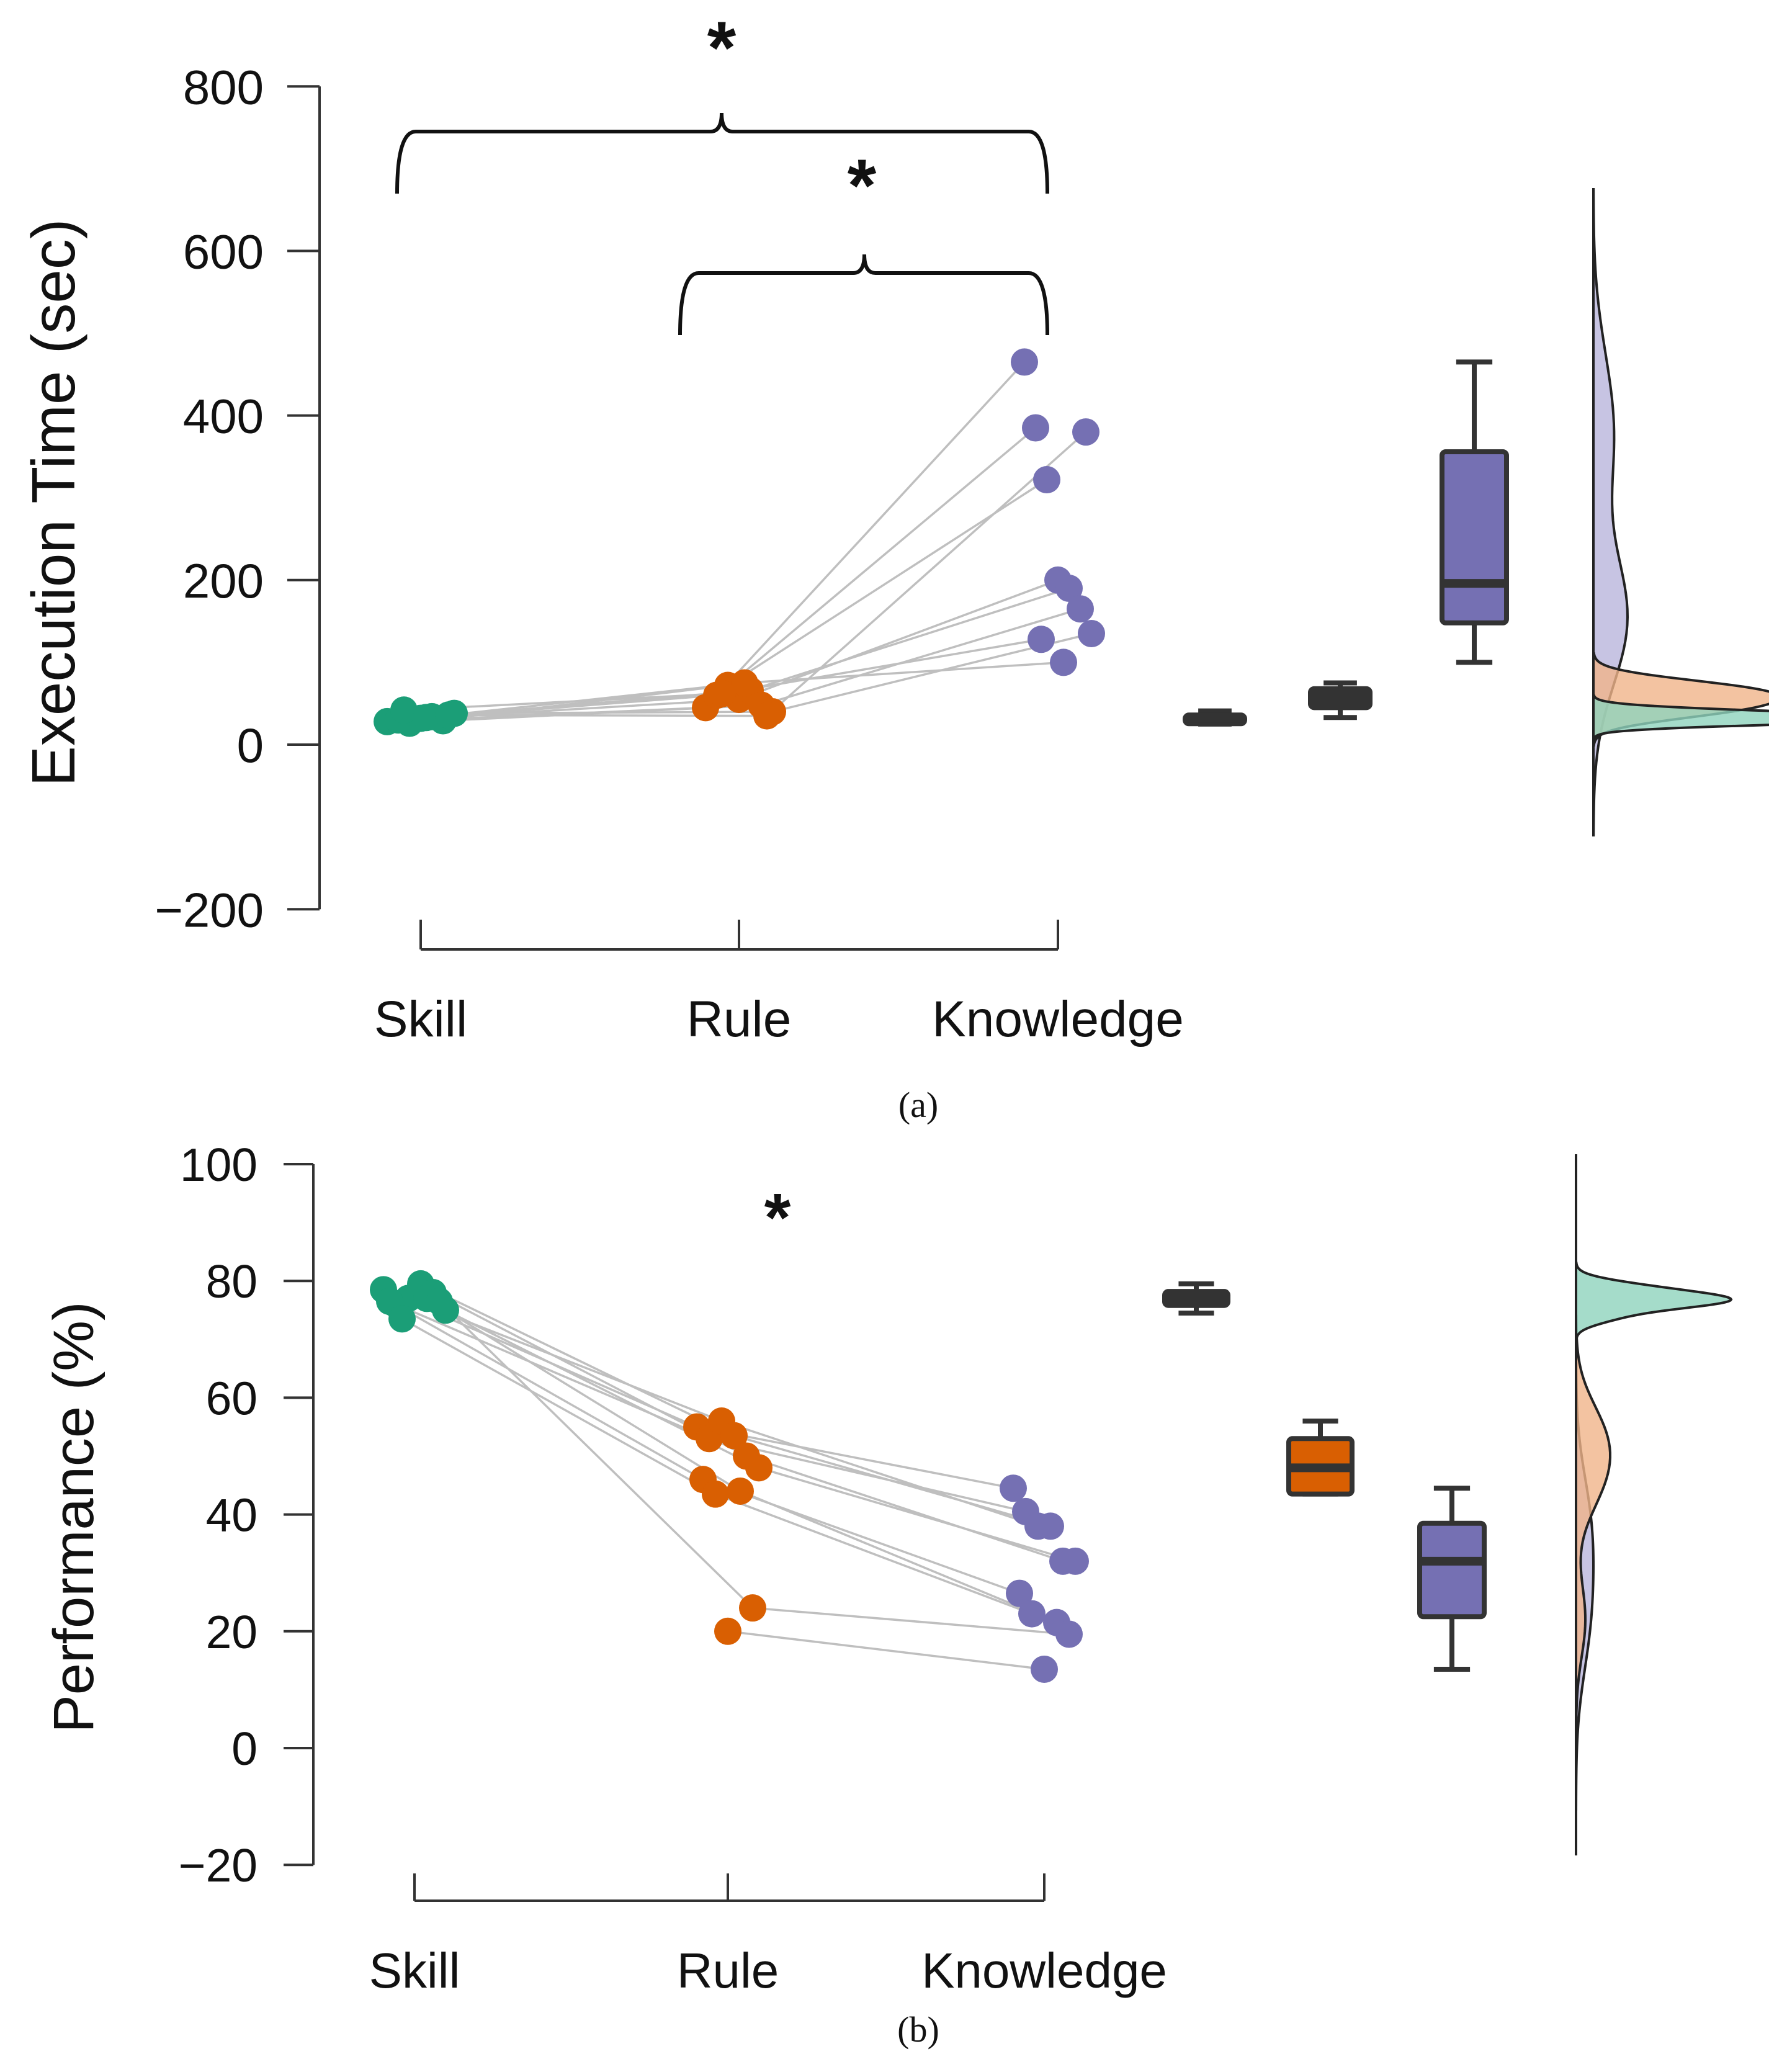  I want to click on y-tick-label: 200, so click(224, 581).